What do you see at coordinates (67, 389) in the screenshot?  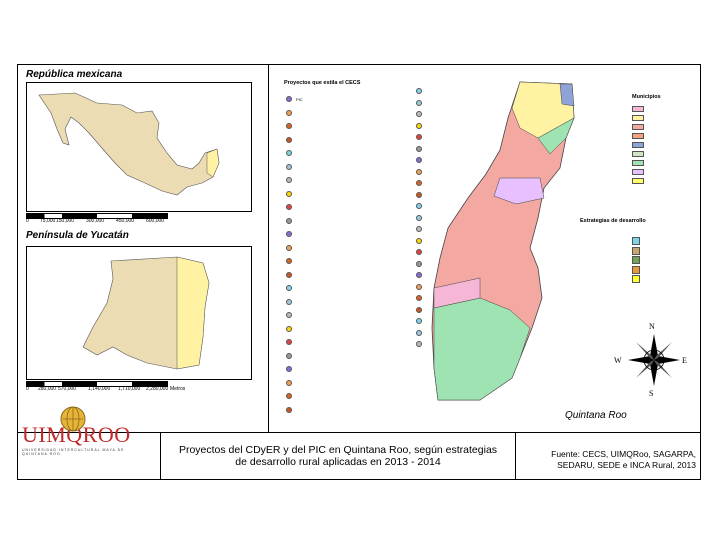 I see `yucatan-scale-2: 570,000` at bounding box center [67, 389].